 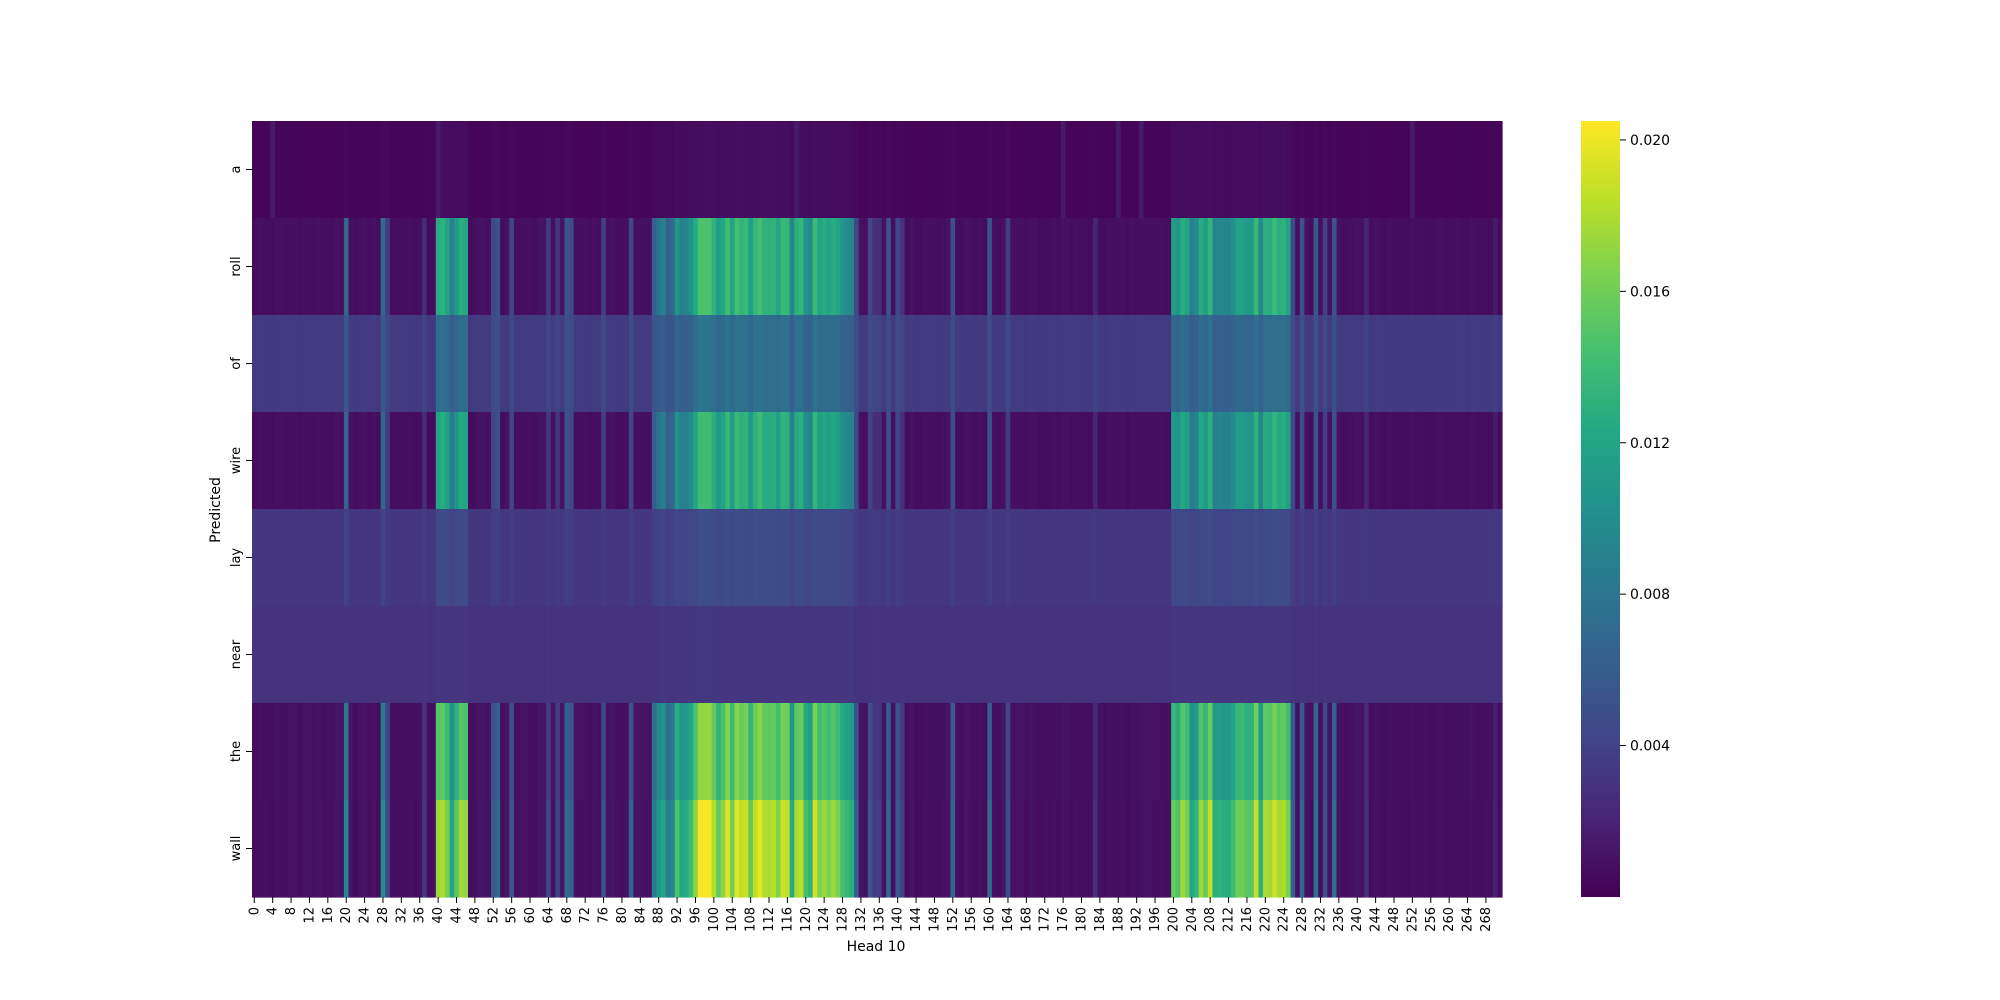 I want to click on x-tick-label: 172, so click(x=1045, y=919).